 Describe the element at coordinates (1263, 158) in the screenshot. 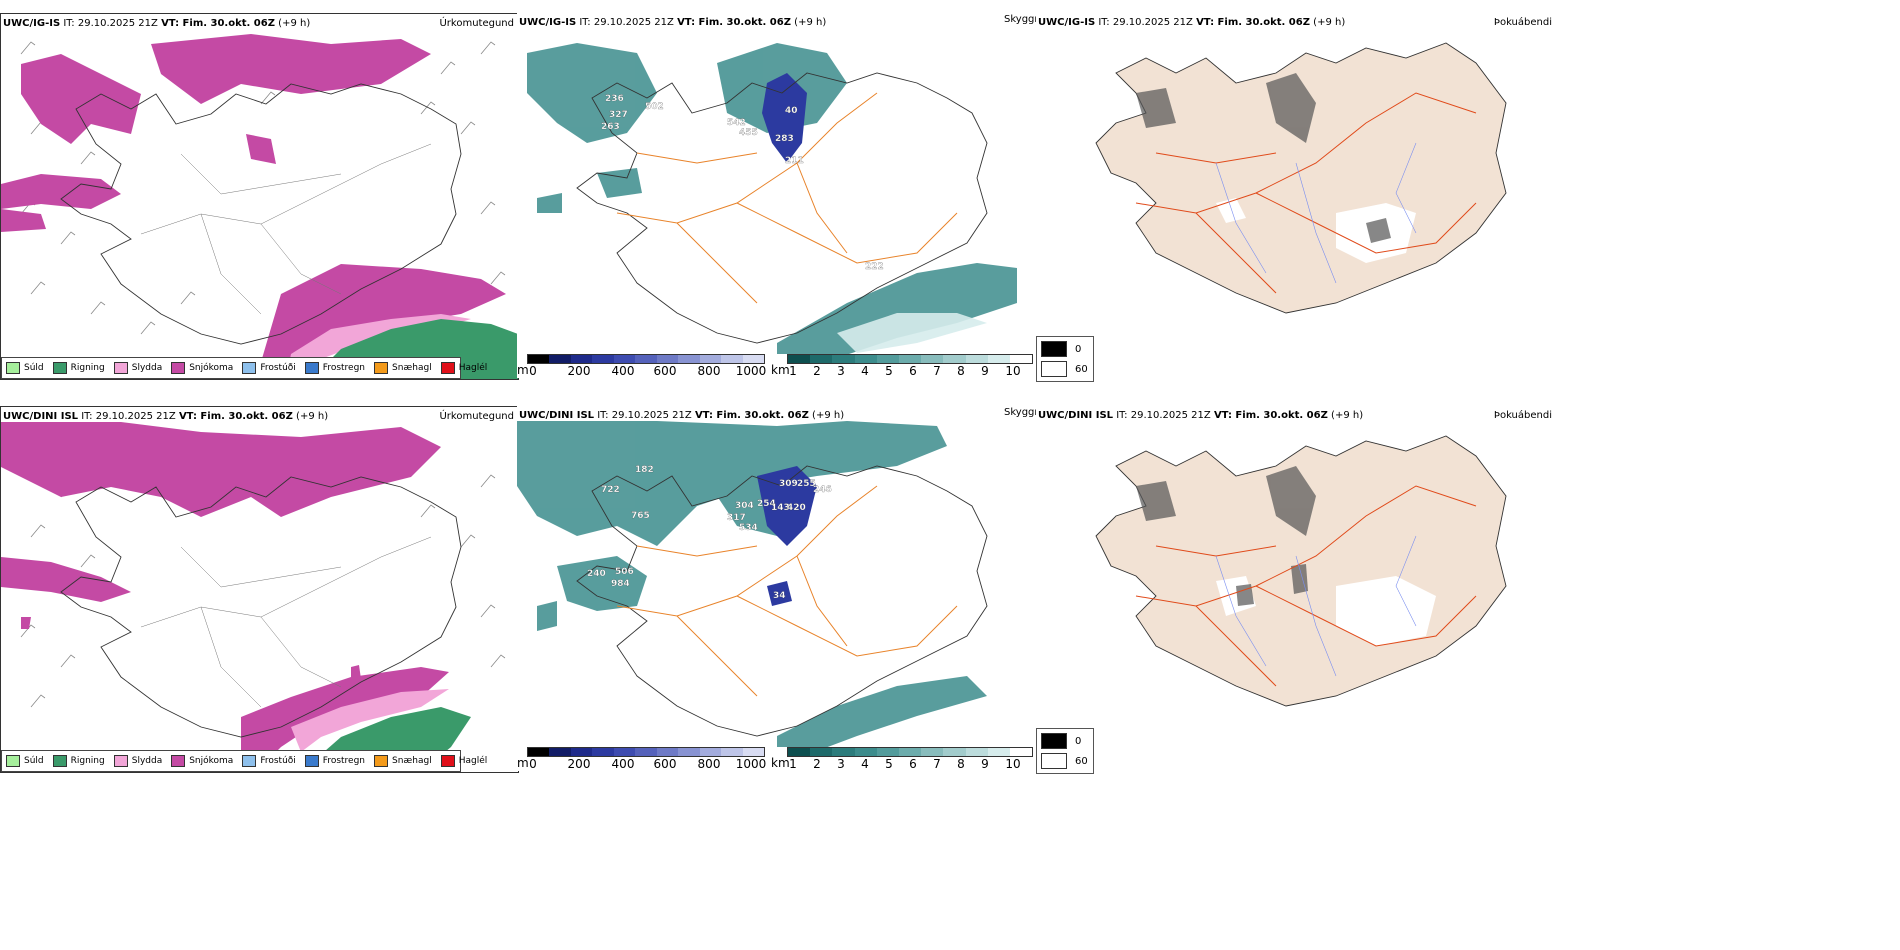

I see `fog-areas` at that location.